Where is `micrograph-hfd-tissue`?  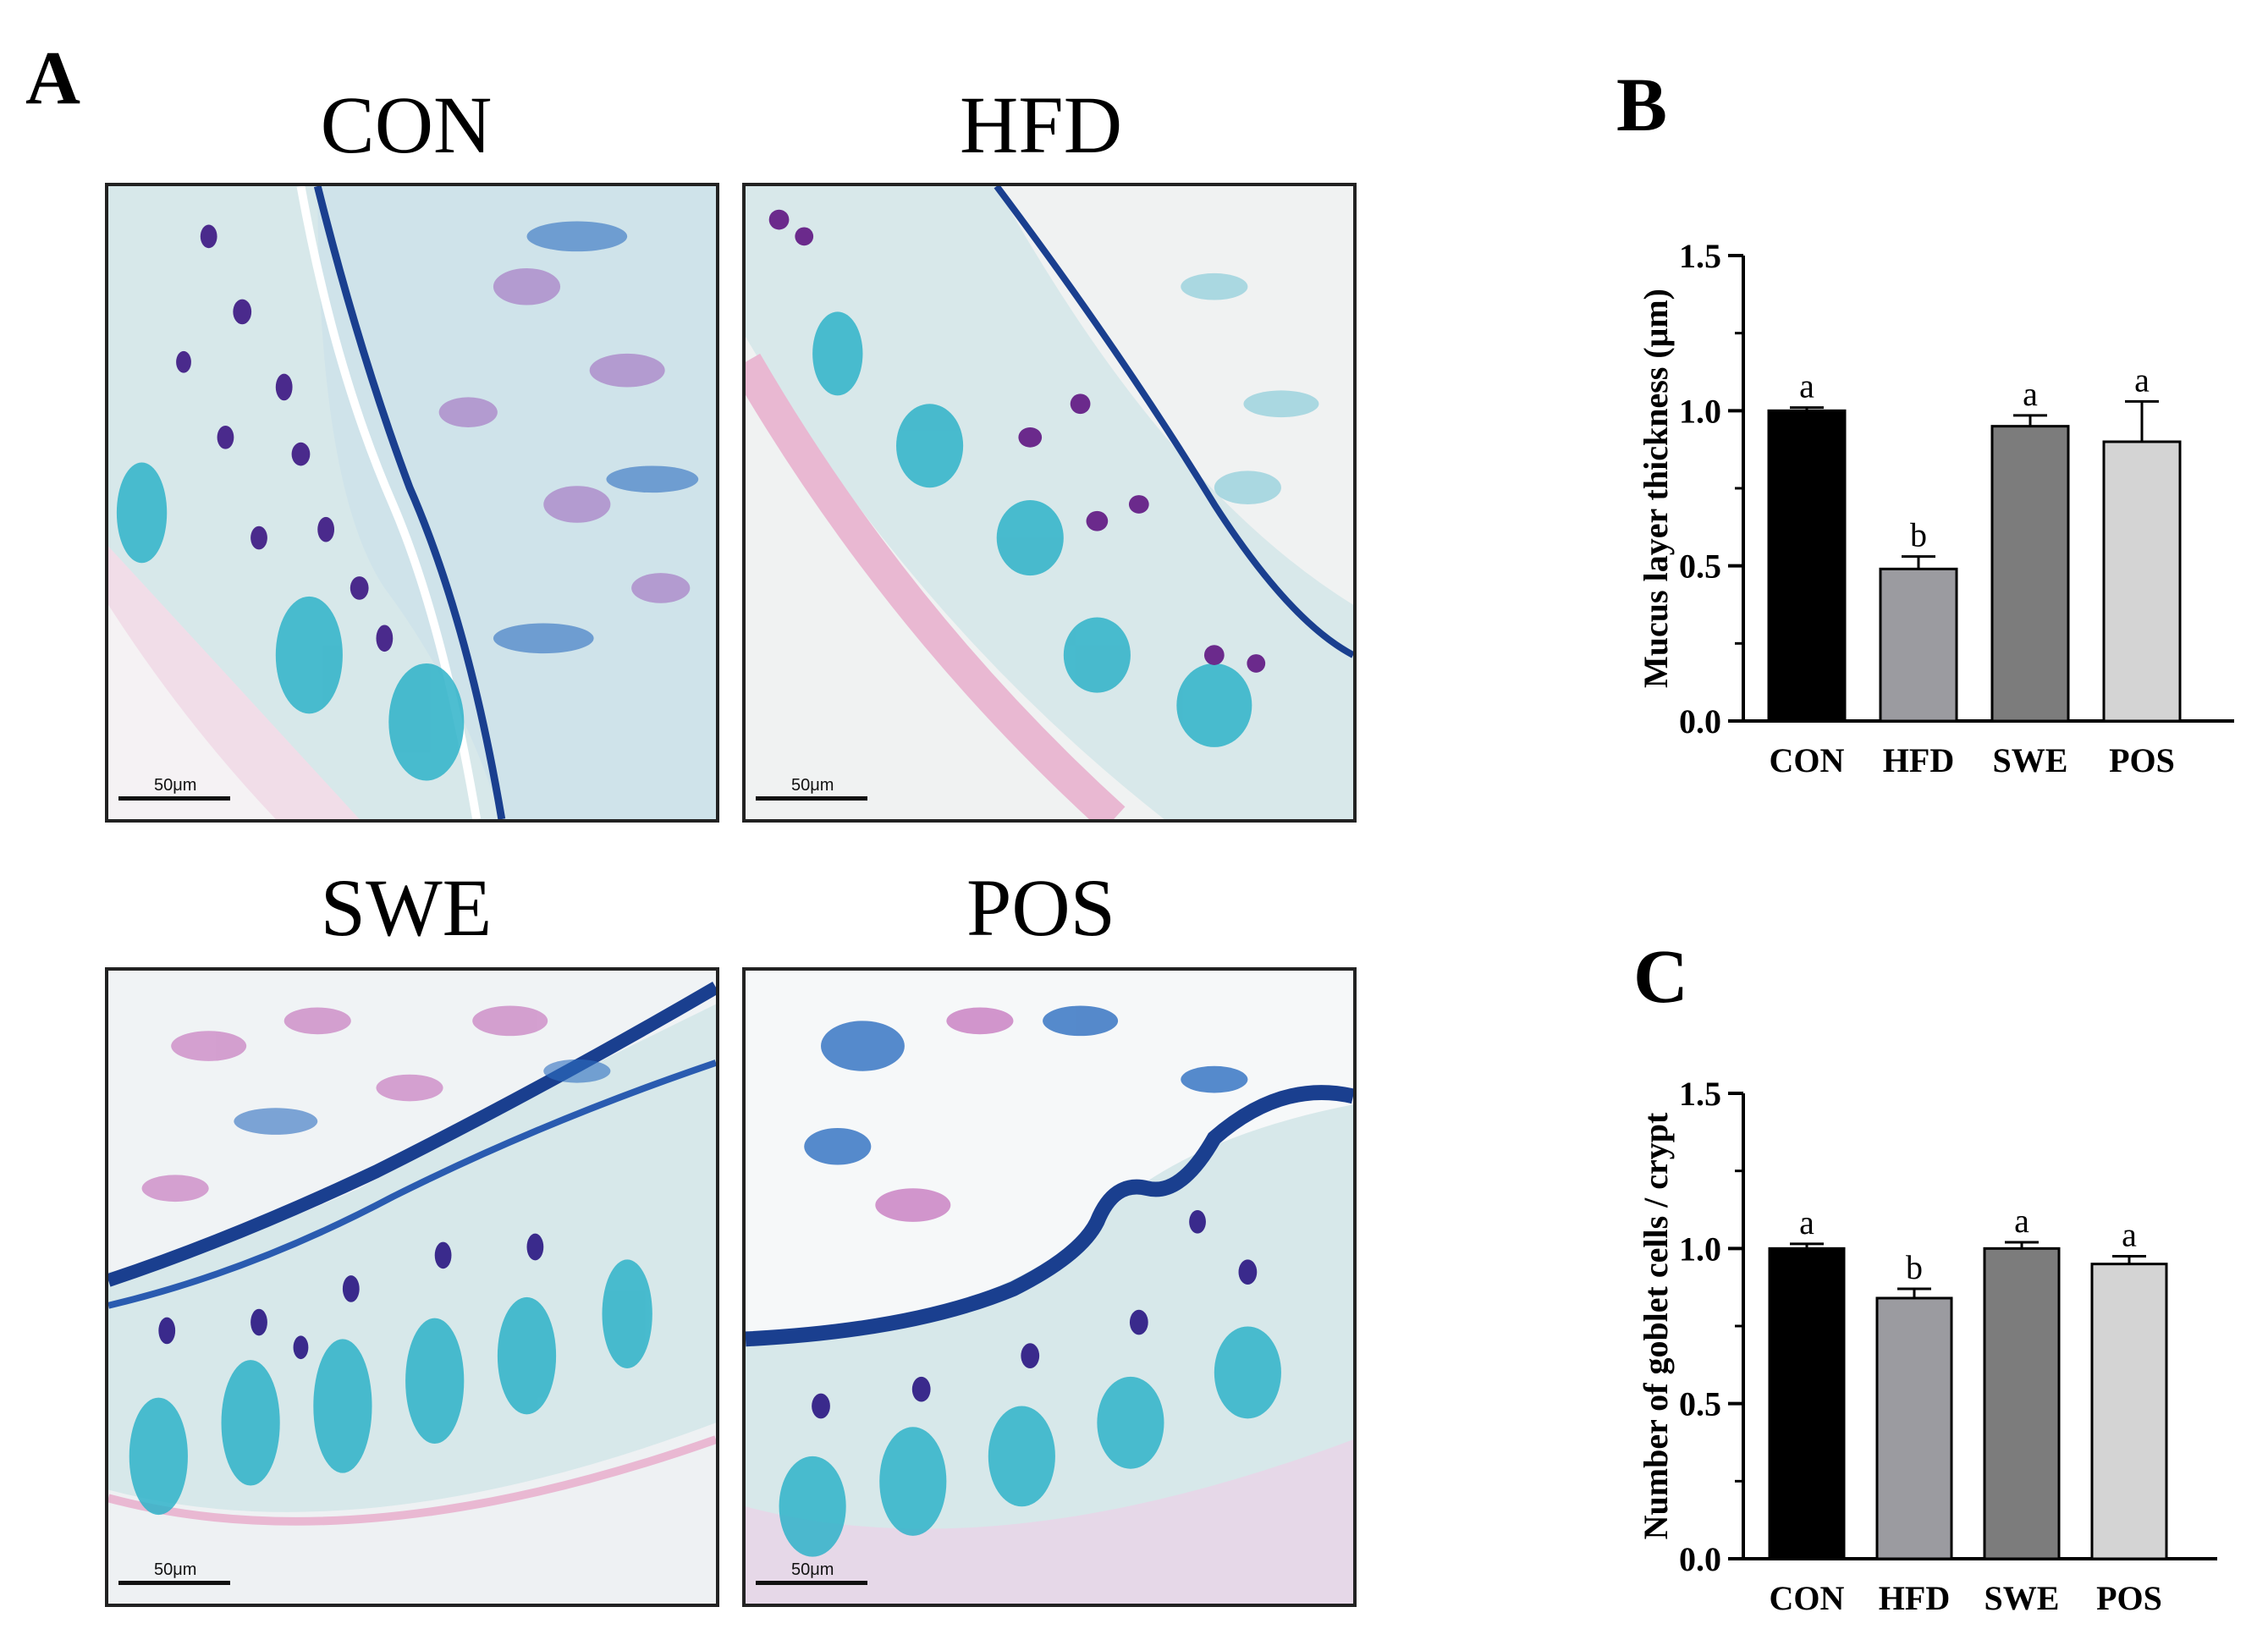
micrograph-hfd-tissue is located at coordinates (1049, 502).